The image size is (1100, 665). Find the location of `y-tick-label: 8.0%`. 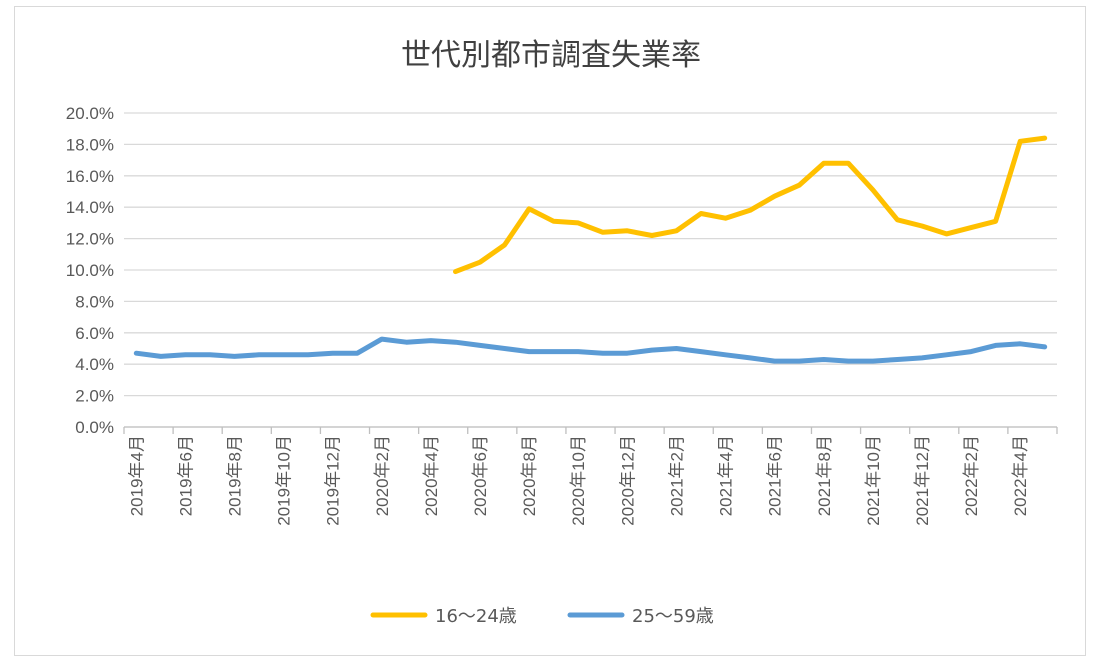

y-tick-label: 8.0% is located at coordinates (94, 301).